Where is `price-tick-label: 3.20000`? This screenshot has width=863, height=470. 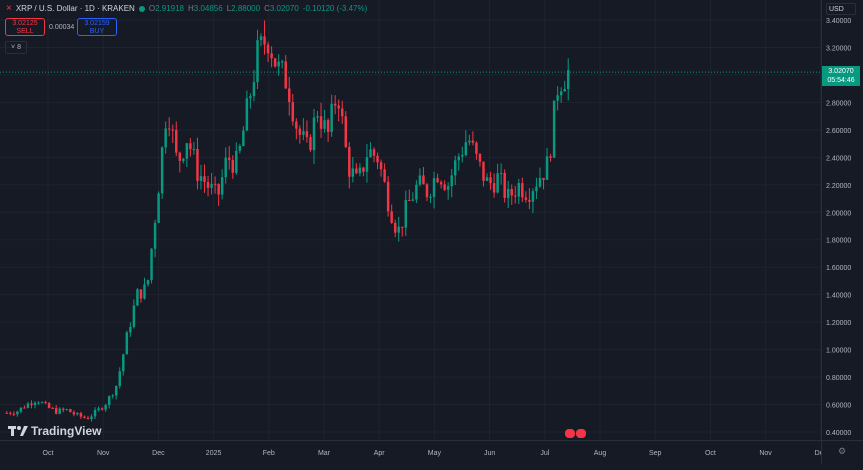 price-tick-label: 3.20000 is located at coordinates (838, 48).